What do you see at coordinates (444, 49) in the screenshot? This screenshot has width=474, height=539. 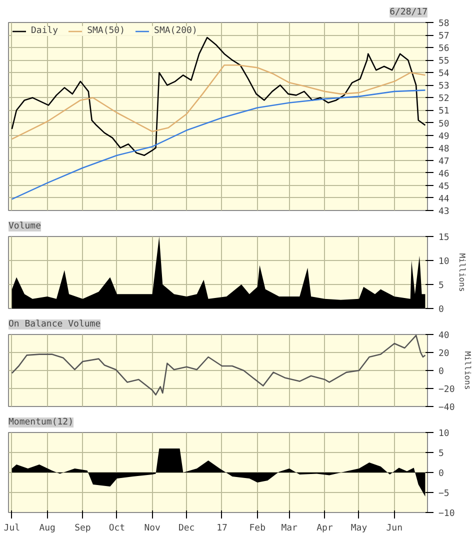 I see `y-tick-label: 56` at bounding box center [444, 49].